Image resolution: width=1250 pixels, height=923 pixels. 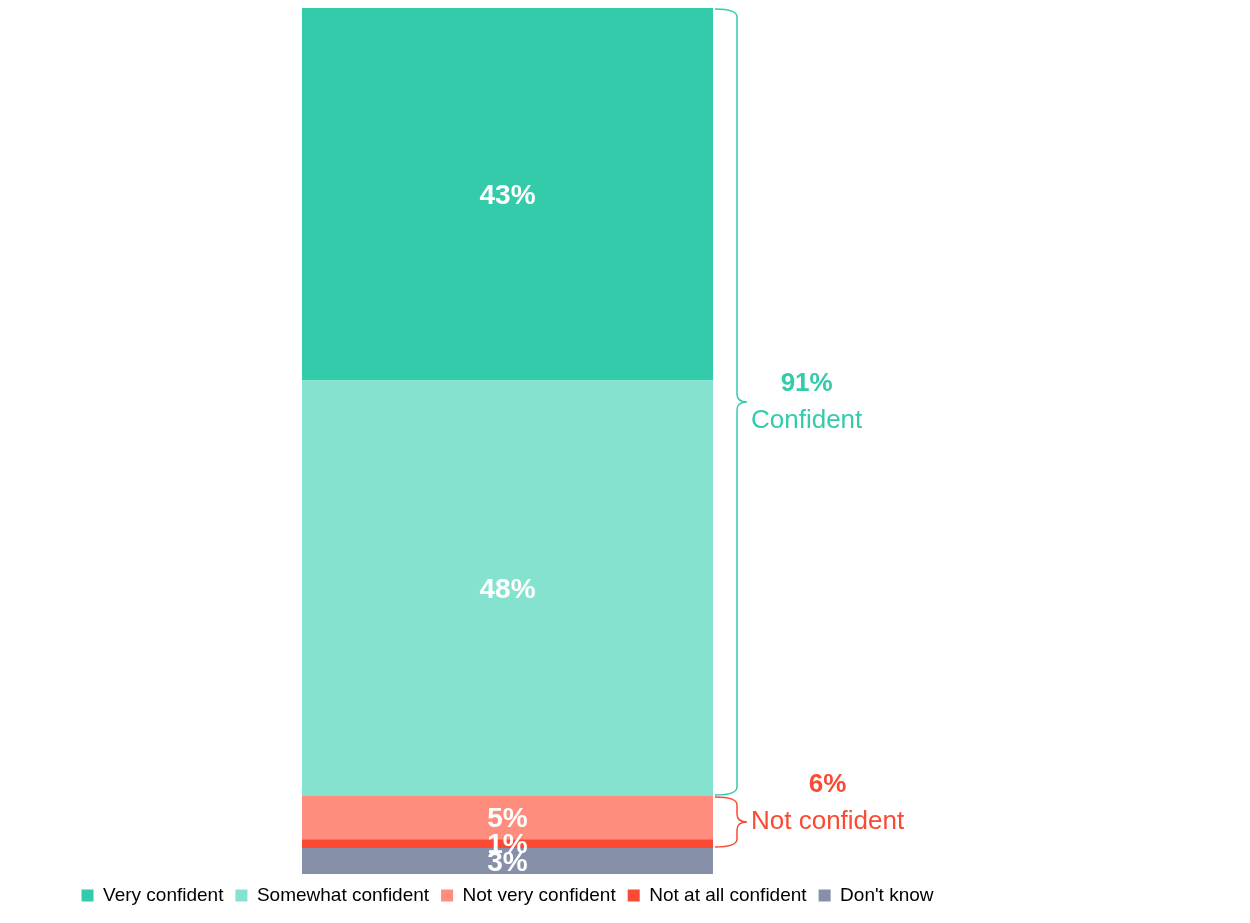 What do you see at coordinates (539, 894) in the screenshot?
I see `legend-label: Not very confident` at bounding box center [539, 894].